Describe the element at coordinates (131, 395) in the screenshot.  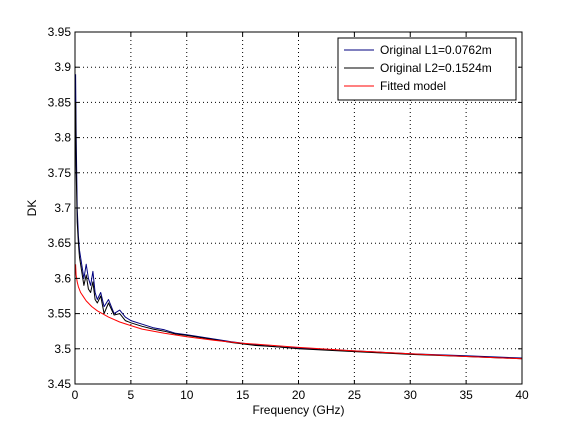
I see `x-tick-label: 5` at that location.